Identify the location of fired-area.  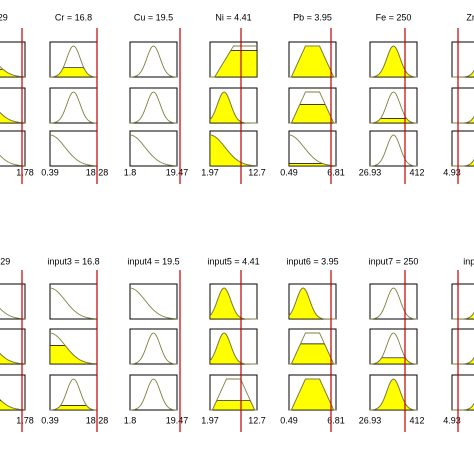
(233, 405).